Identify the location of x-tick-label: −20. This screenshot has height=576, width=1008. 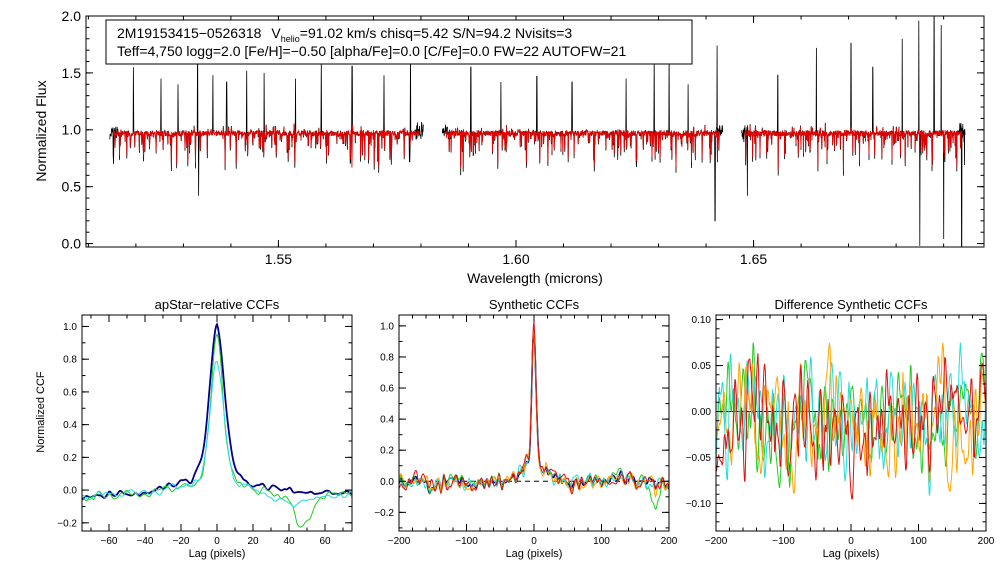
(181, 541).